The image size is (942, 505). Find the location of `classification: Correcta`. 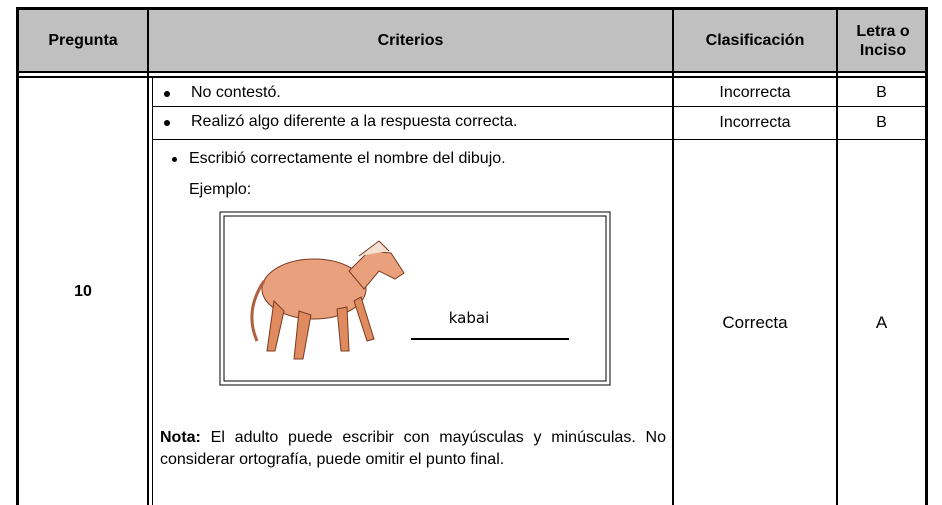

classification: Correcta is located at coordinates (755, 322).